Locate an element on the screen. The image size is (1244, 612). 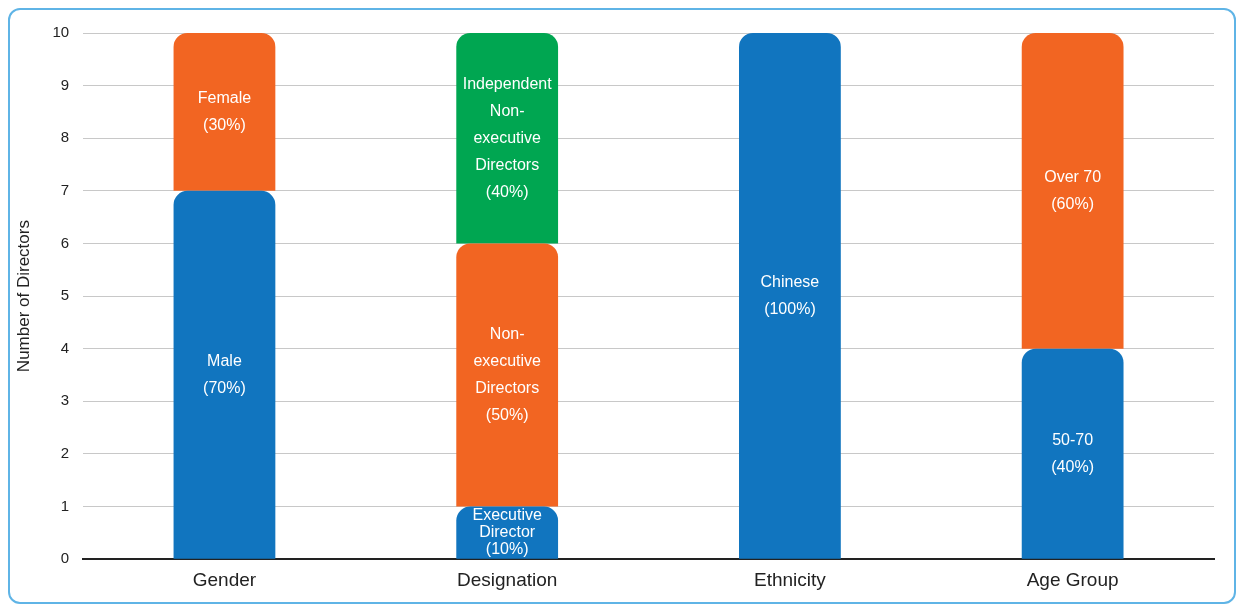
annotation: Over 70 (60%) is located at coordinates (1073, 189).